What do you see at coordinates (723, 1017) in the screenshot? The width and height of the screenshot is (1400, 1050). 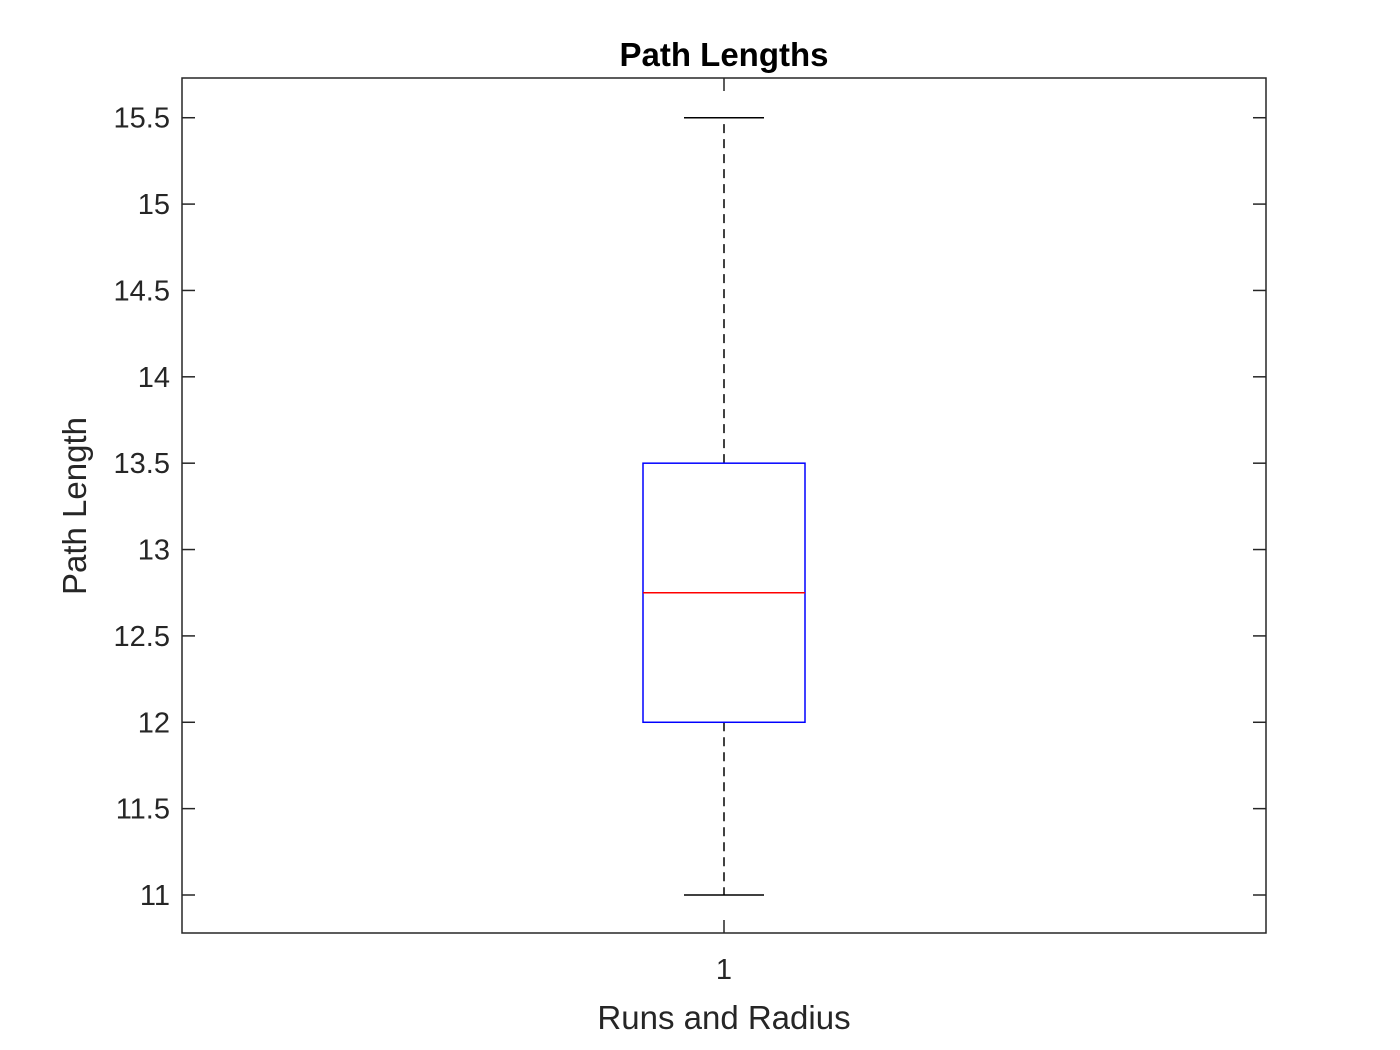 I see `x-axis-label: Runs and Radius` at bounding box center [723, 1017].